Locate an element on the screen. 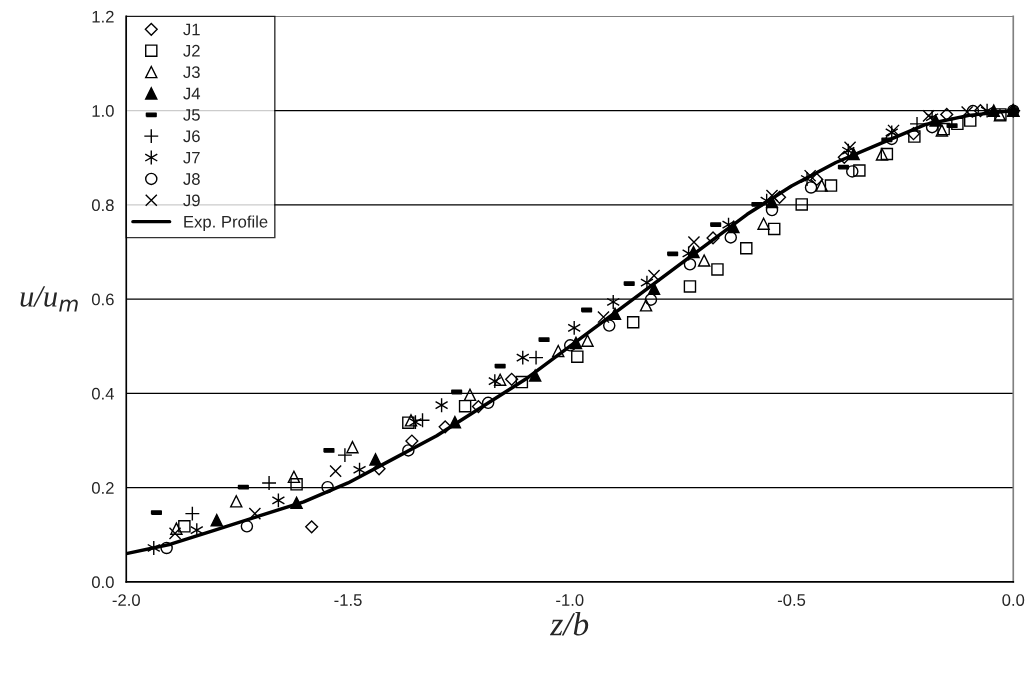 Image resolution: width=1035 pixels, height=683 pixels. y-tick-label: 1.0 is located at coordinates (103, 111).